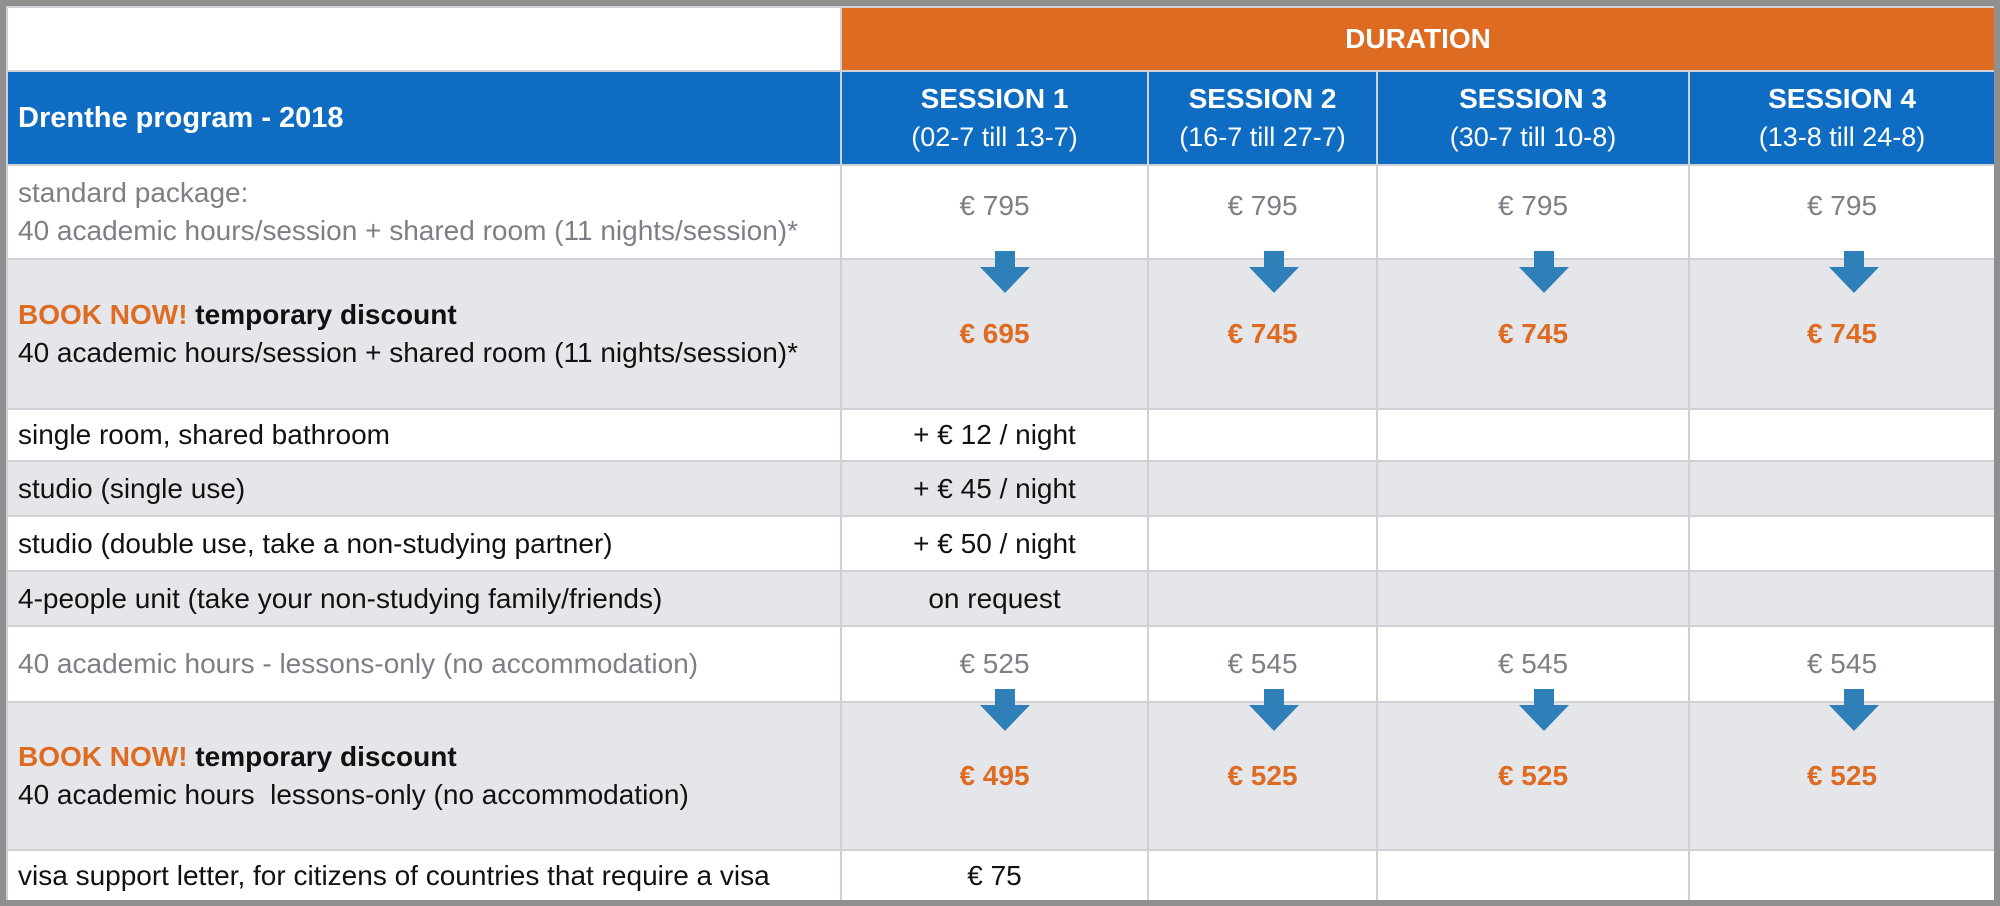  Describe the element at coordinates (1262, 98) in the screenshot. I see `session-2-title: SESSION 2` at that location.